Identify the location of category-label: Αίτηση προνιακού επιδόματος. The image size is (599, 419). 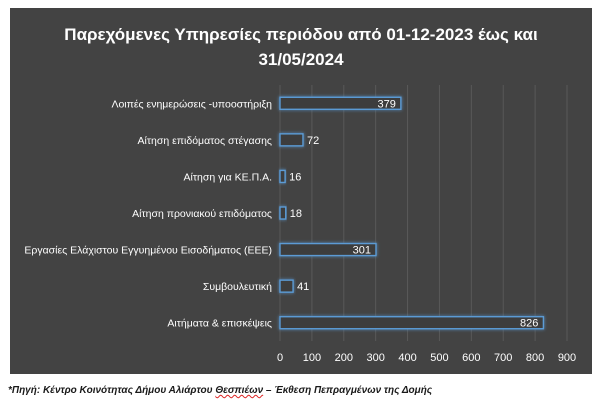
(202, 214).